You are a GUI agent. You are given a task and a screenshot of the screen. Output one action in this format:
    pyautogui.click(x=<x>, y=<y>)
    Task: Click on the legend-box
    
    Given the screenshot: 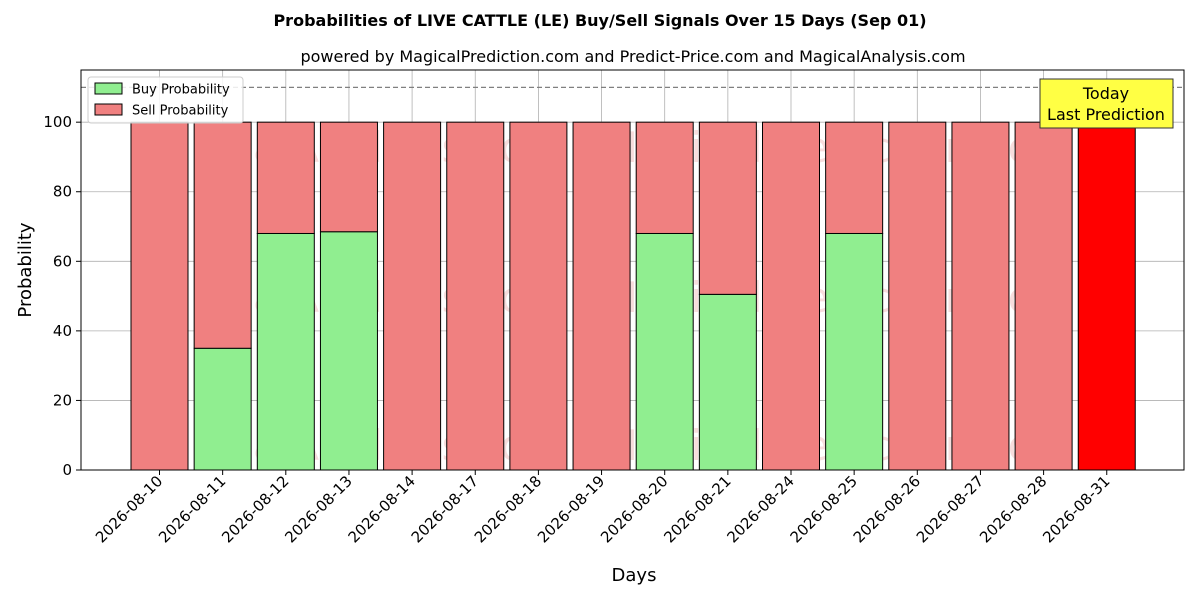 What is the action you would take?
    pyautogui.click(x=165, y=100)
    